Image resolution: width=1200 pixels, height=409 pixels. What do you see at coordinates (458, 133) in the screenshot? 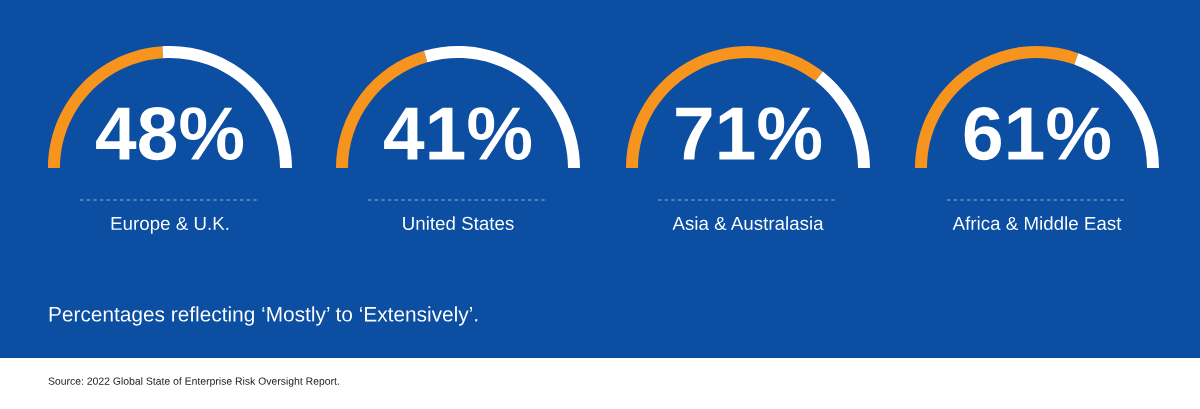
I see `text: 41%` at bounding box center [458, 133].